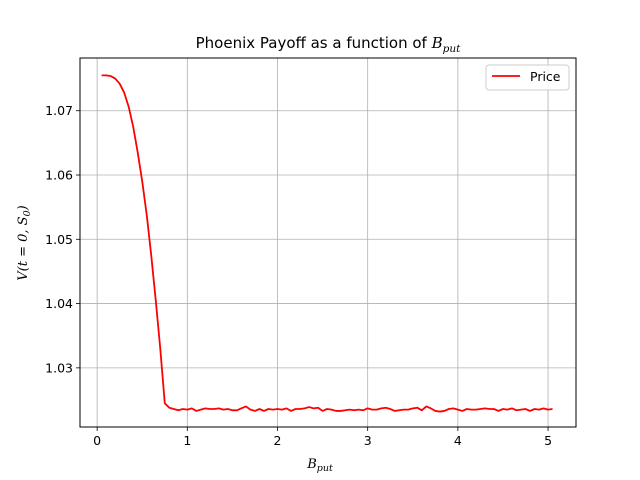  Describe the element at coordinates (545, 76) in the screenshot. I see `legend-label-price: Price` at that location.